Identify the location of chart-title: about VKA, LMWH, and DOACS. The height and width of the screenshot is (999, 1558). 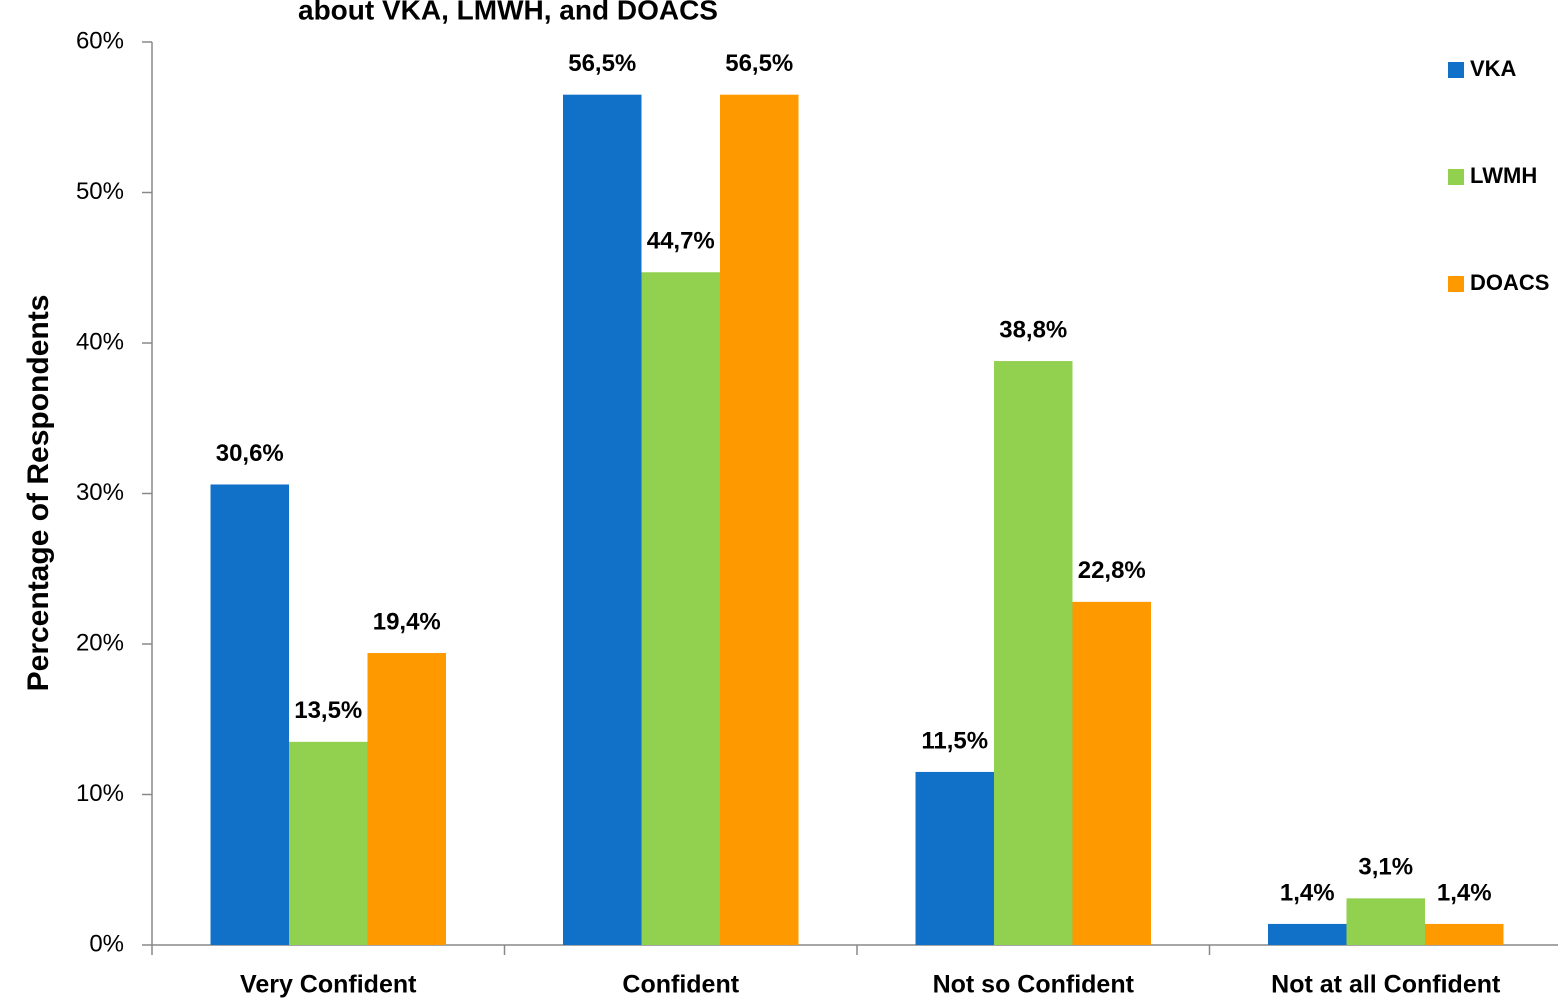
(508, 12).